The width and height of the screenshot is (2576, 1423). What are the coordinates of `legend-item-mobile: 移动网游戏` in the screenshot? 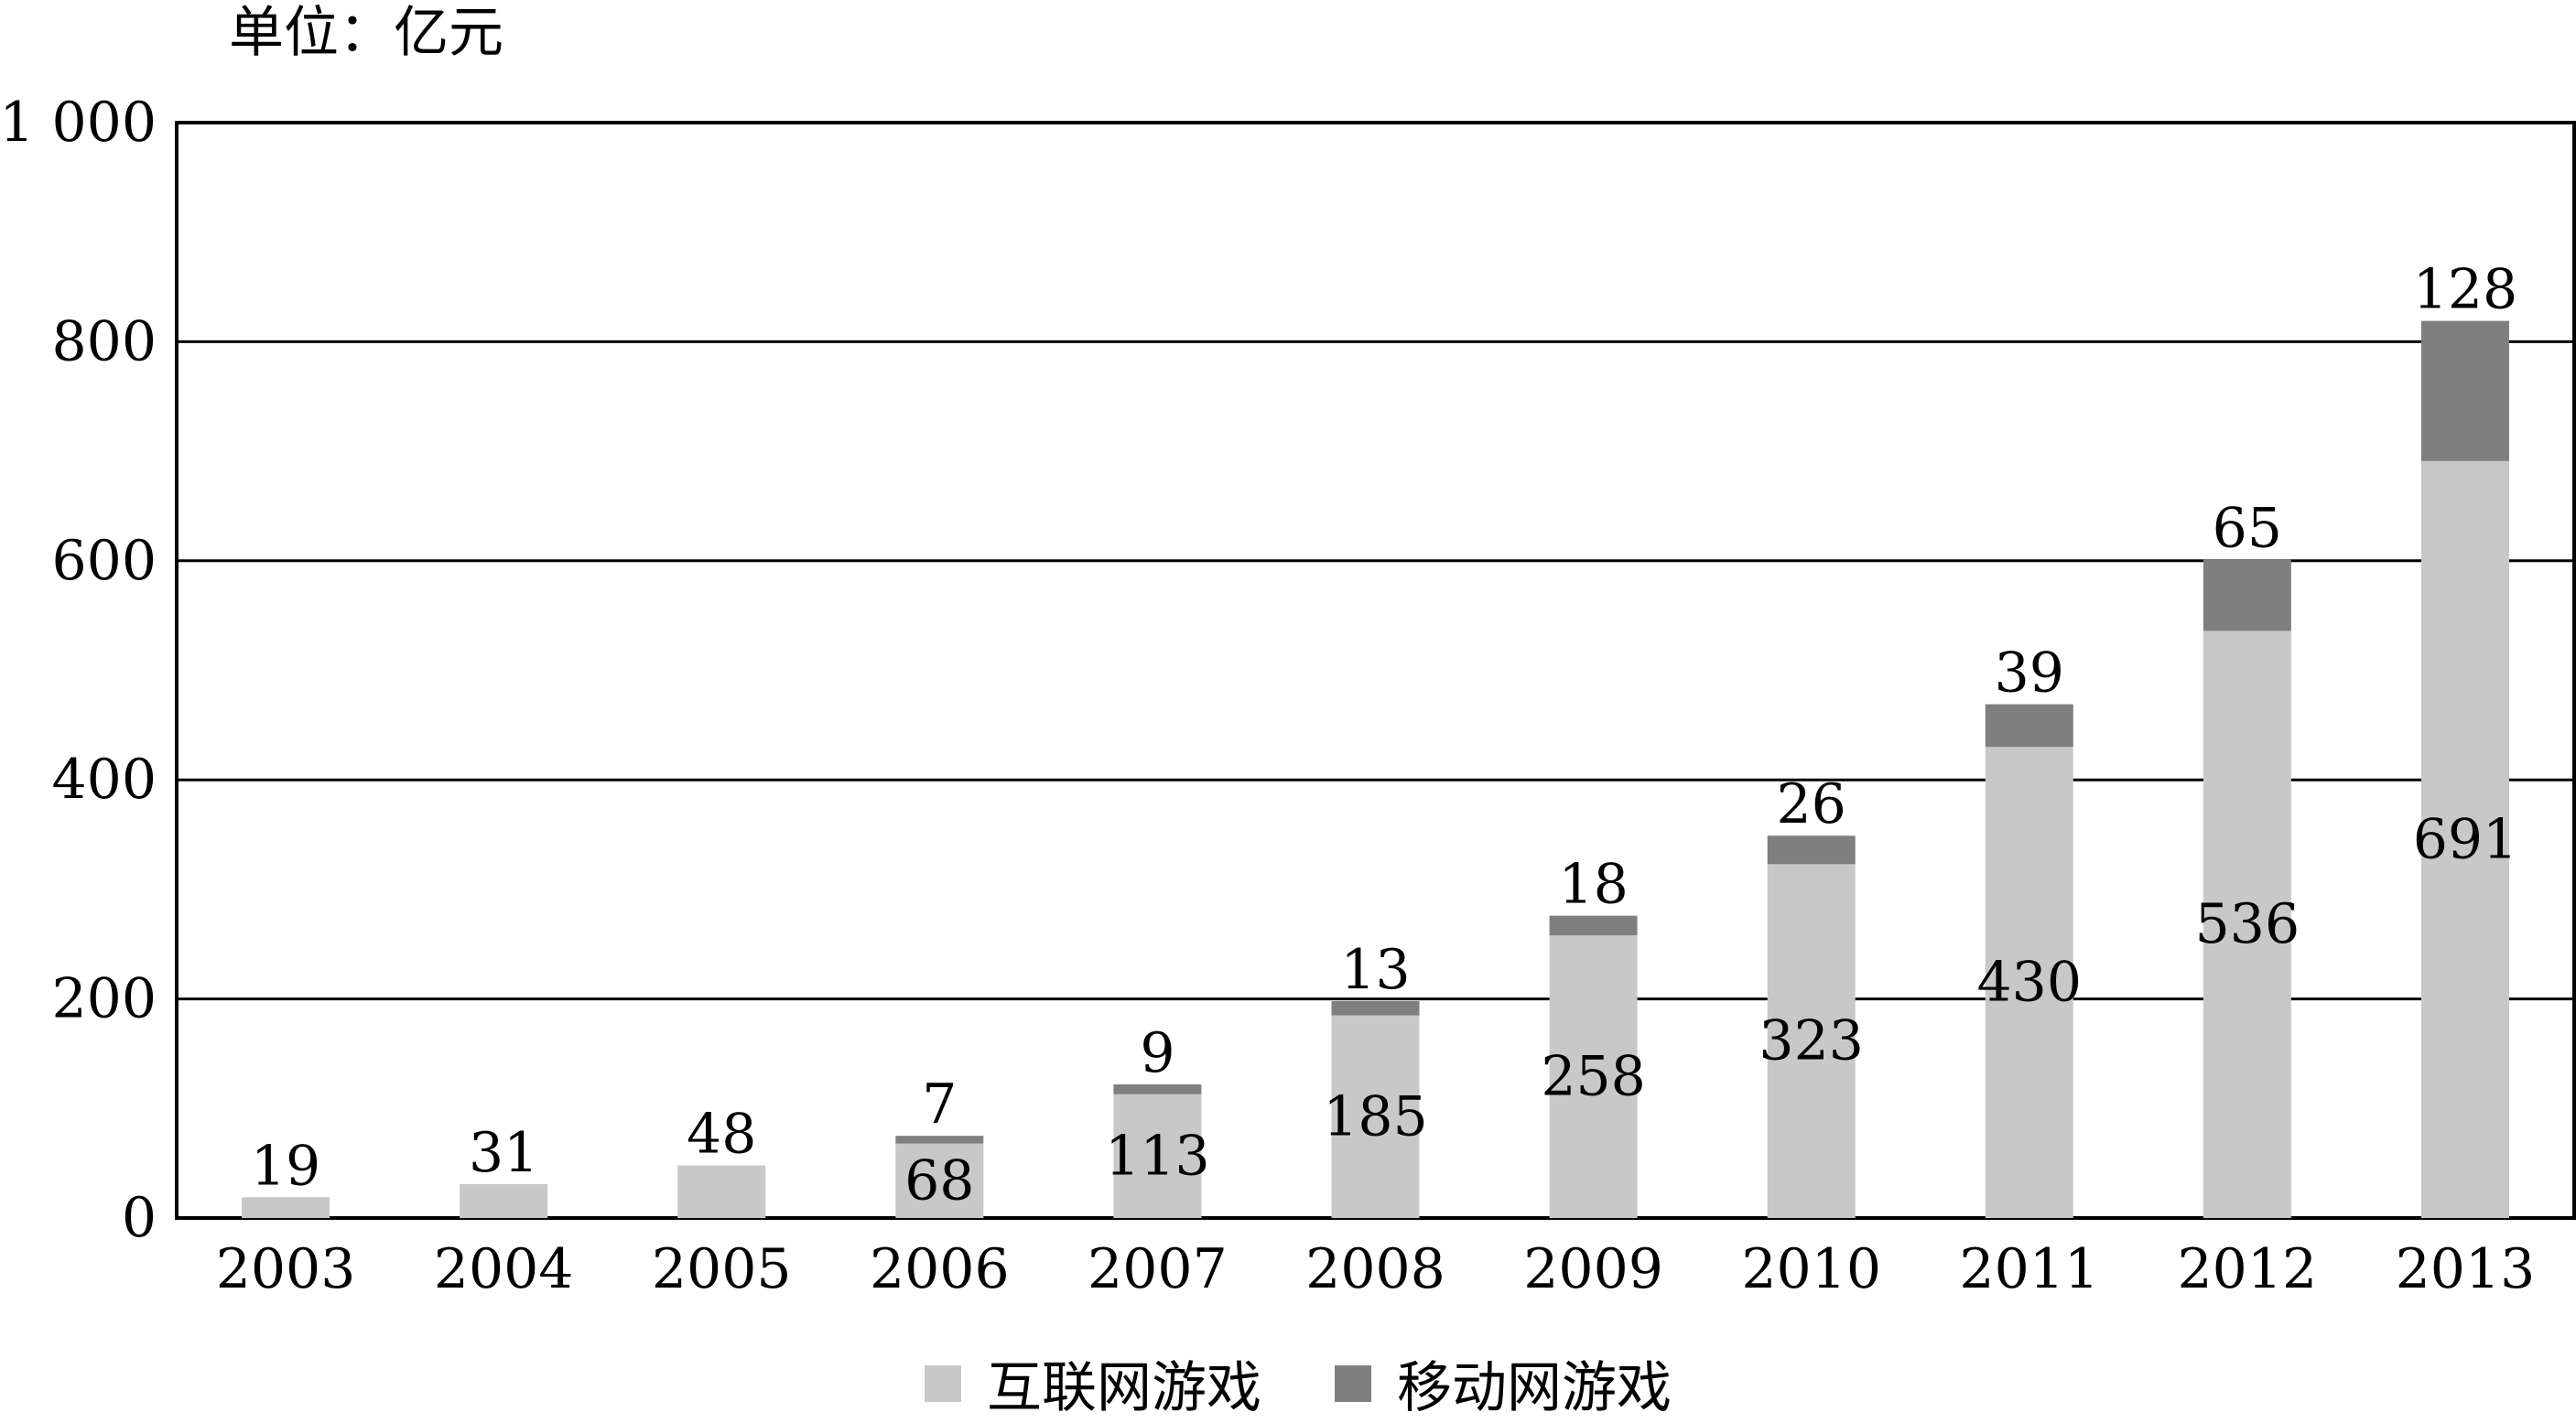 It's located at (1504, 1383).